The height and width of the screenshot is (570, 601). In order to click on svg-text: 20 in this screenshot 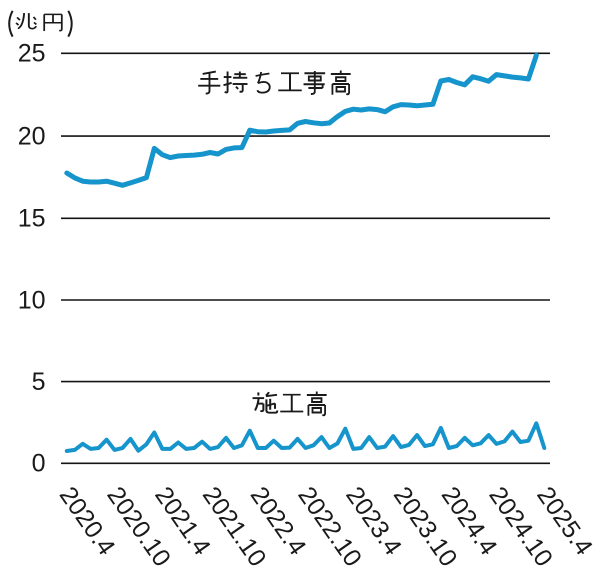, I will do `click(32, 137)`.